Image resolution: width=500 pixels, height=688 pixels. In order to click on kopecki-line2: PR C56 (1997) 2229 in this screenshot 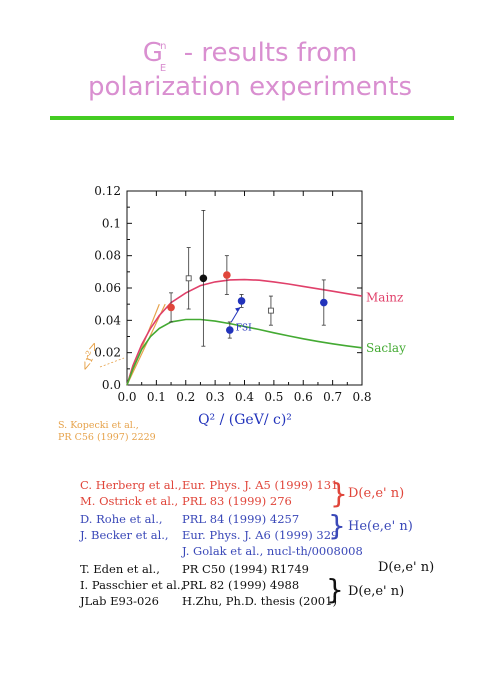, I will do `click(107, 437)`.